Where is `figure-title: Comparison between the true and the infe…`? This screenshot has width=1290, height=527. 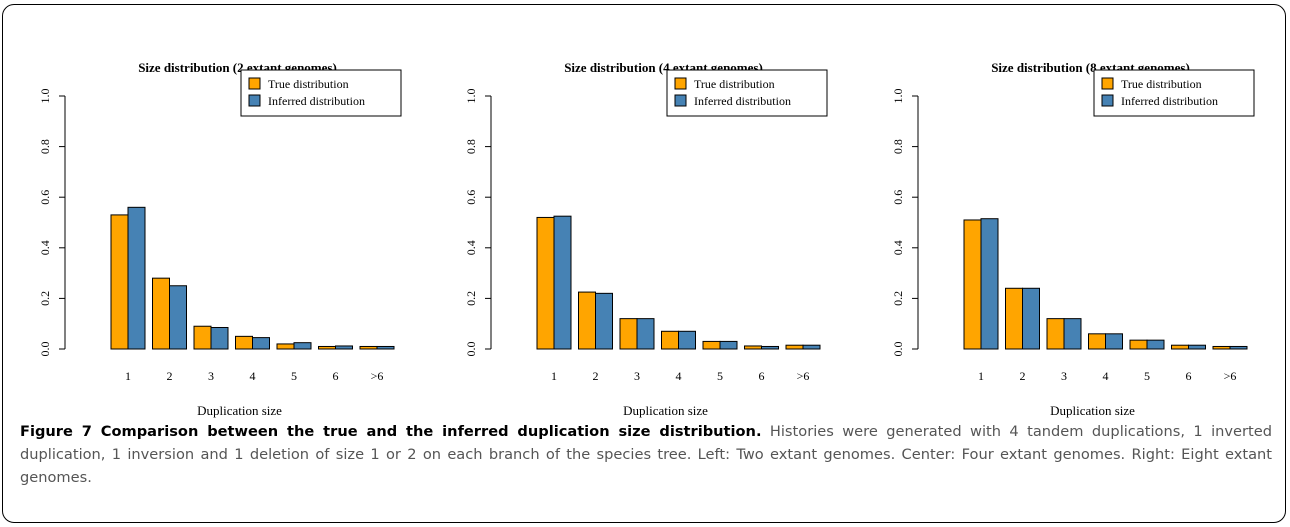 figure-title: Comparison between the true and the infe… is located at coordinates (431, 431).